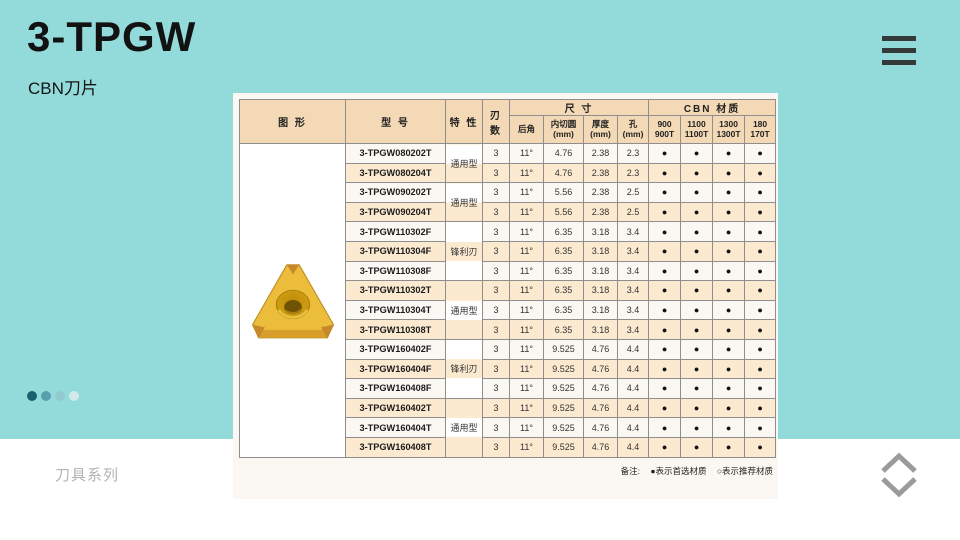 This screenshot has height=540, width=960. What do you see at coordinates (729, 129) in the screenshot?
I see `cbn-grade-subheader: 1300 1300T` at bounding box center [729, 129].